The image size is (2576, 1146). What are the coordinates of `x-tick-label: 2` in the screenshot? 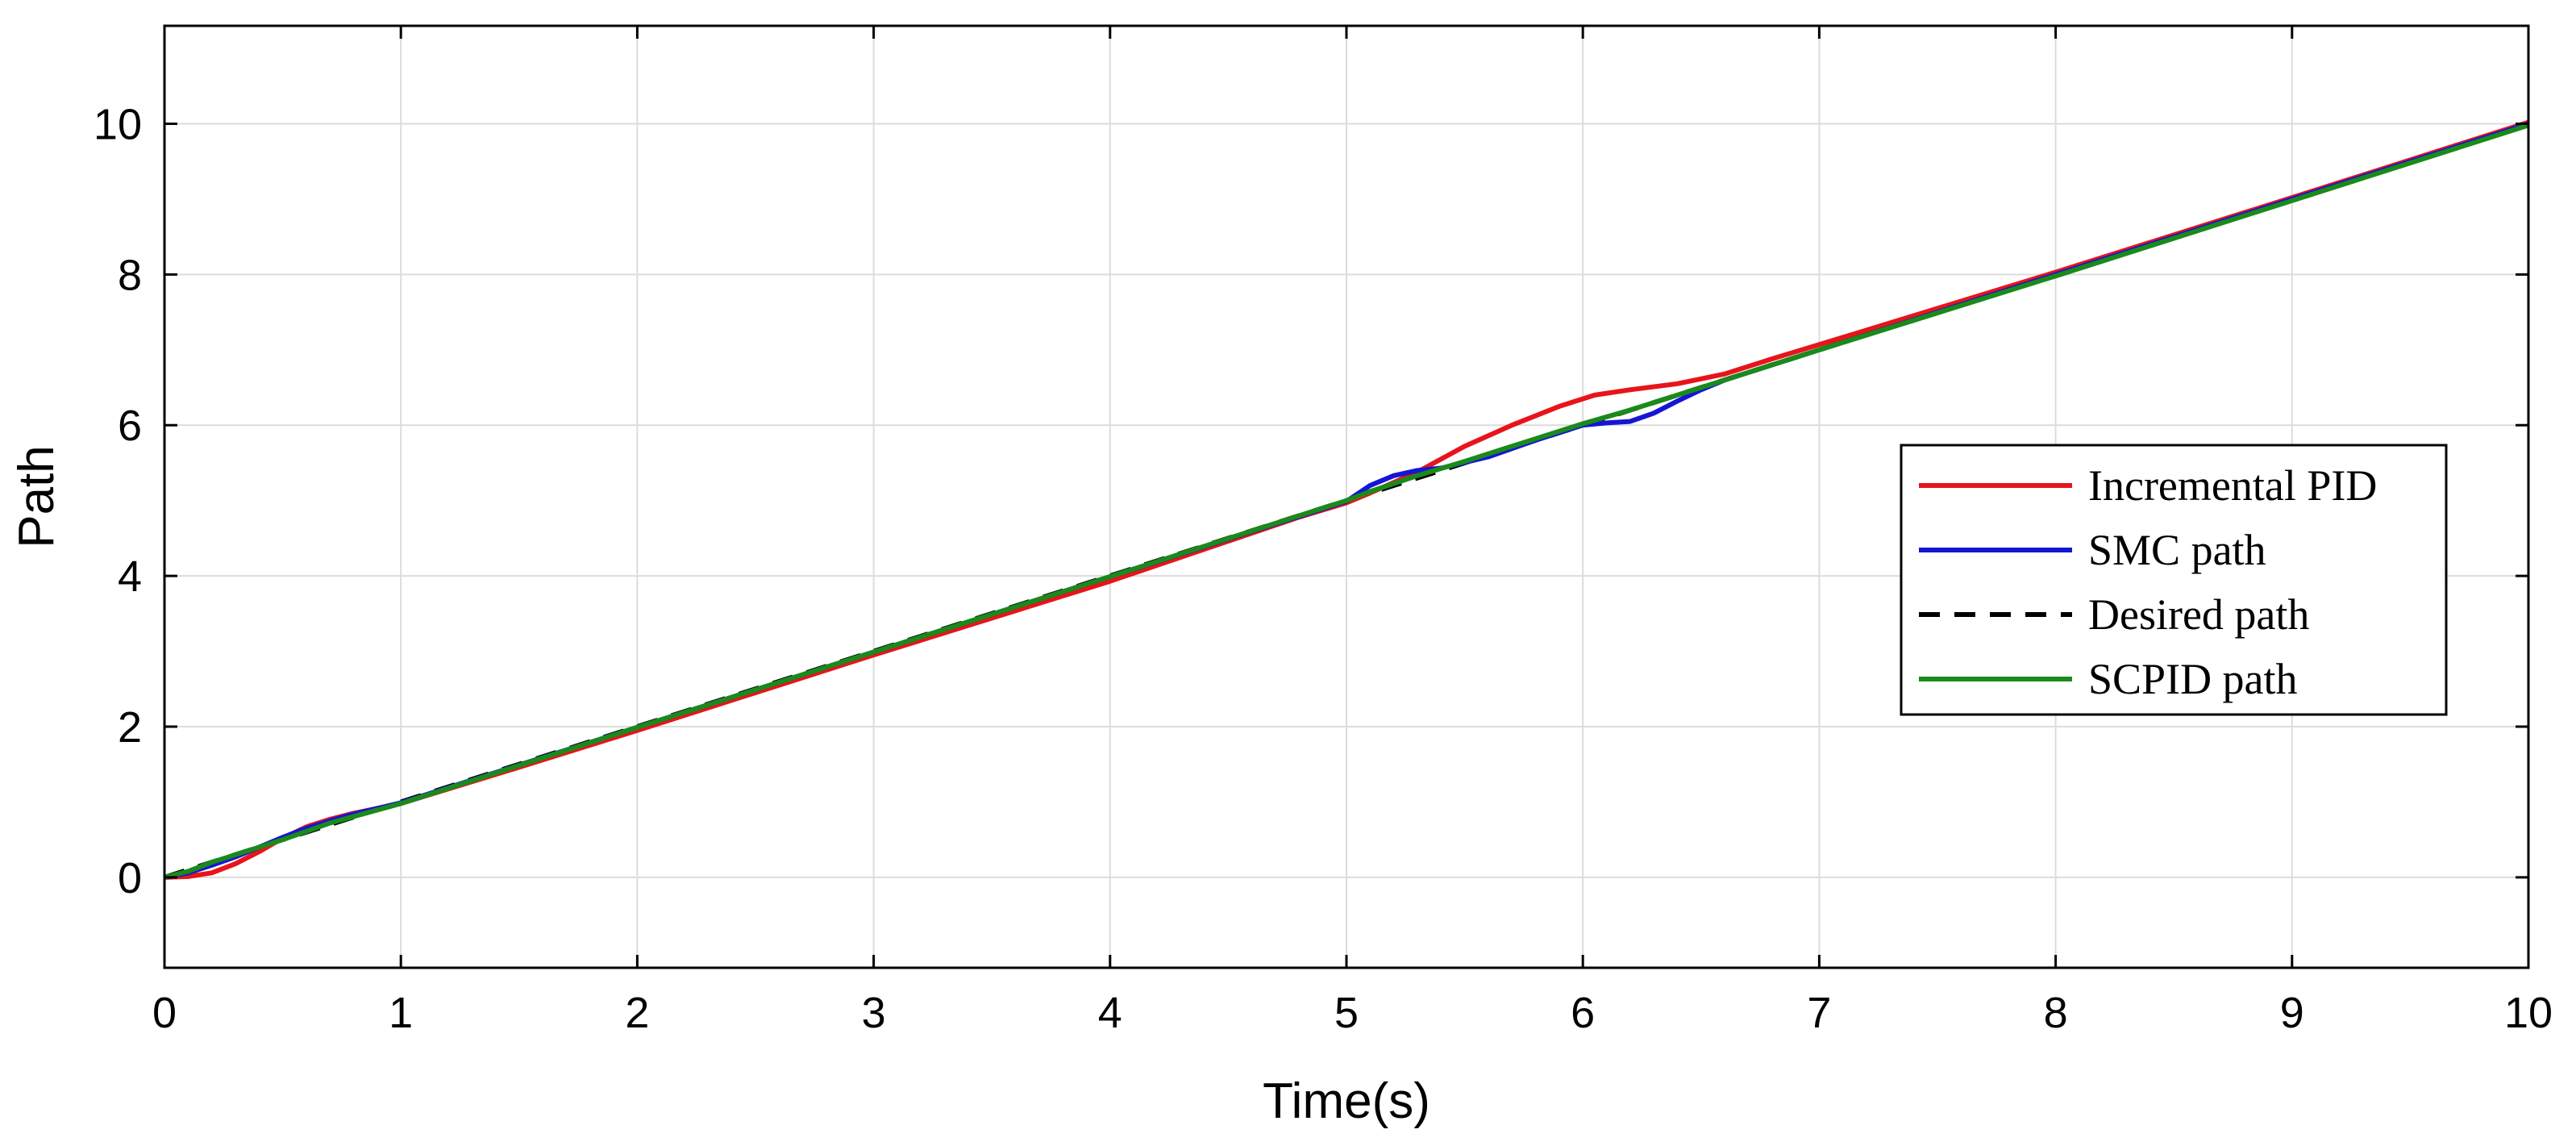 It's located at (637, 1013).